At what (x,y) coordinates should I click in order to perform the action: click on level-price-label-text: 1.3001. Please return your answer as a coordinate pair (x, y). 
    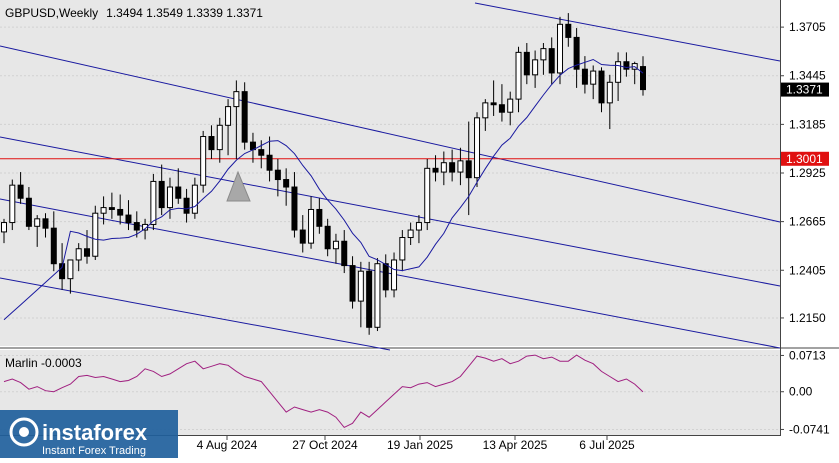
    Looking at the image, I should click on (804, 159).